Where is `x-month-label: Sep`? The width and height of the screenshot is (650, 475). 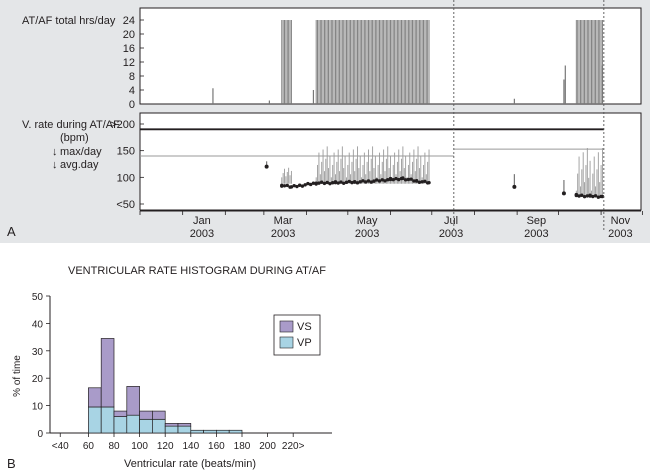 x-month-label: Sep is located at coordinates (537, 221).